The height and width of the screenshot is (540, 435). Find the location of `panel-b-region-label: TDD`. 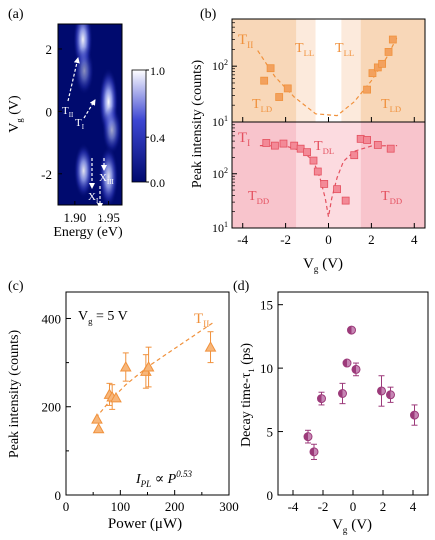

panel-b-region-label: TDD is located at coordinates (258, 197).